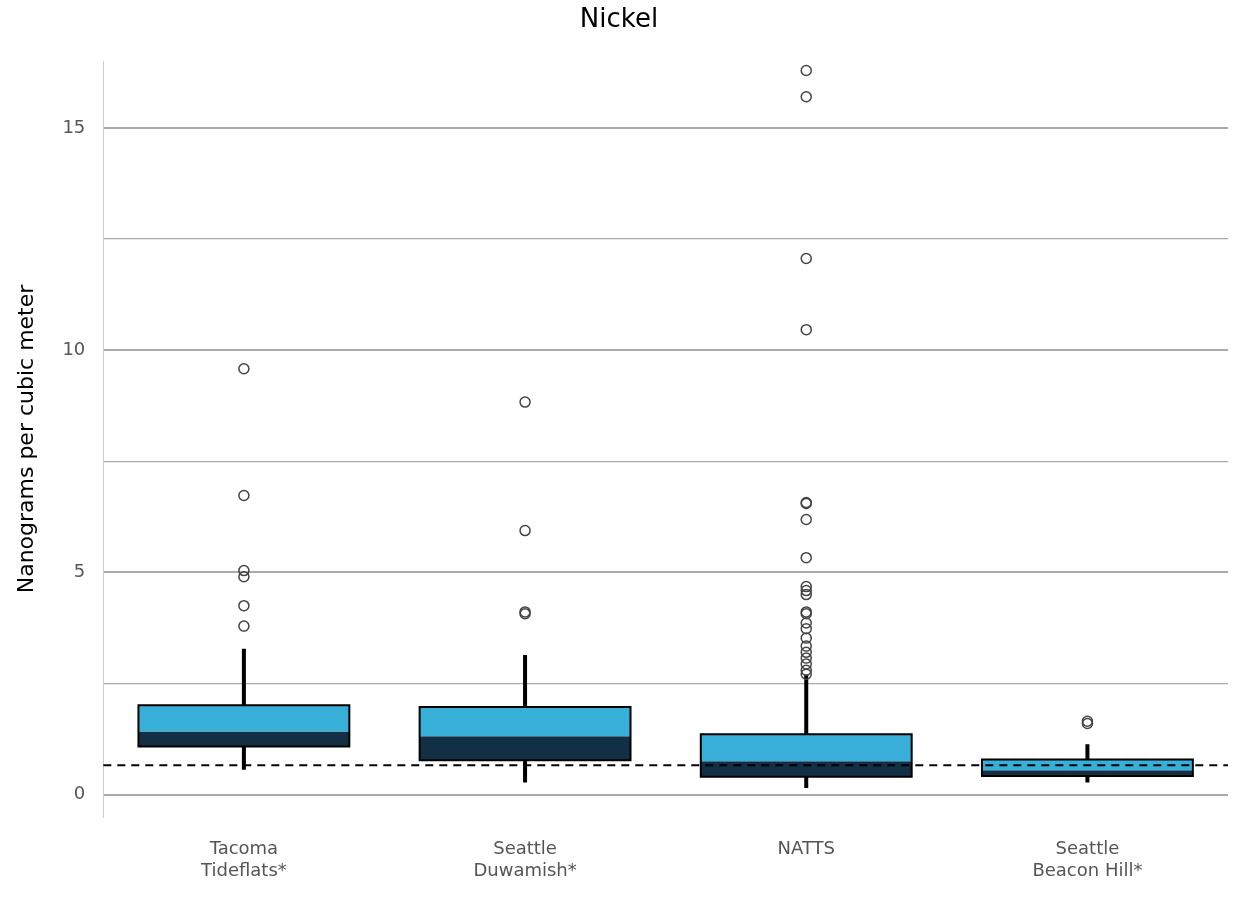 Image resolution: width=1238 pixels, height=909 pixels. I want to click on y-axis-title: Nanograms per cubic meter, so click(25, 438).